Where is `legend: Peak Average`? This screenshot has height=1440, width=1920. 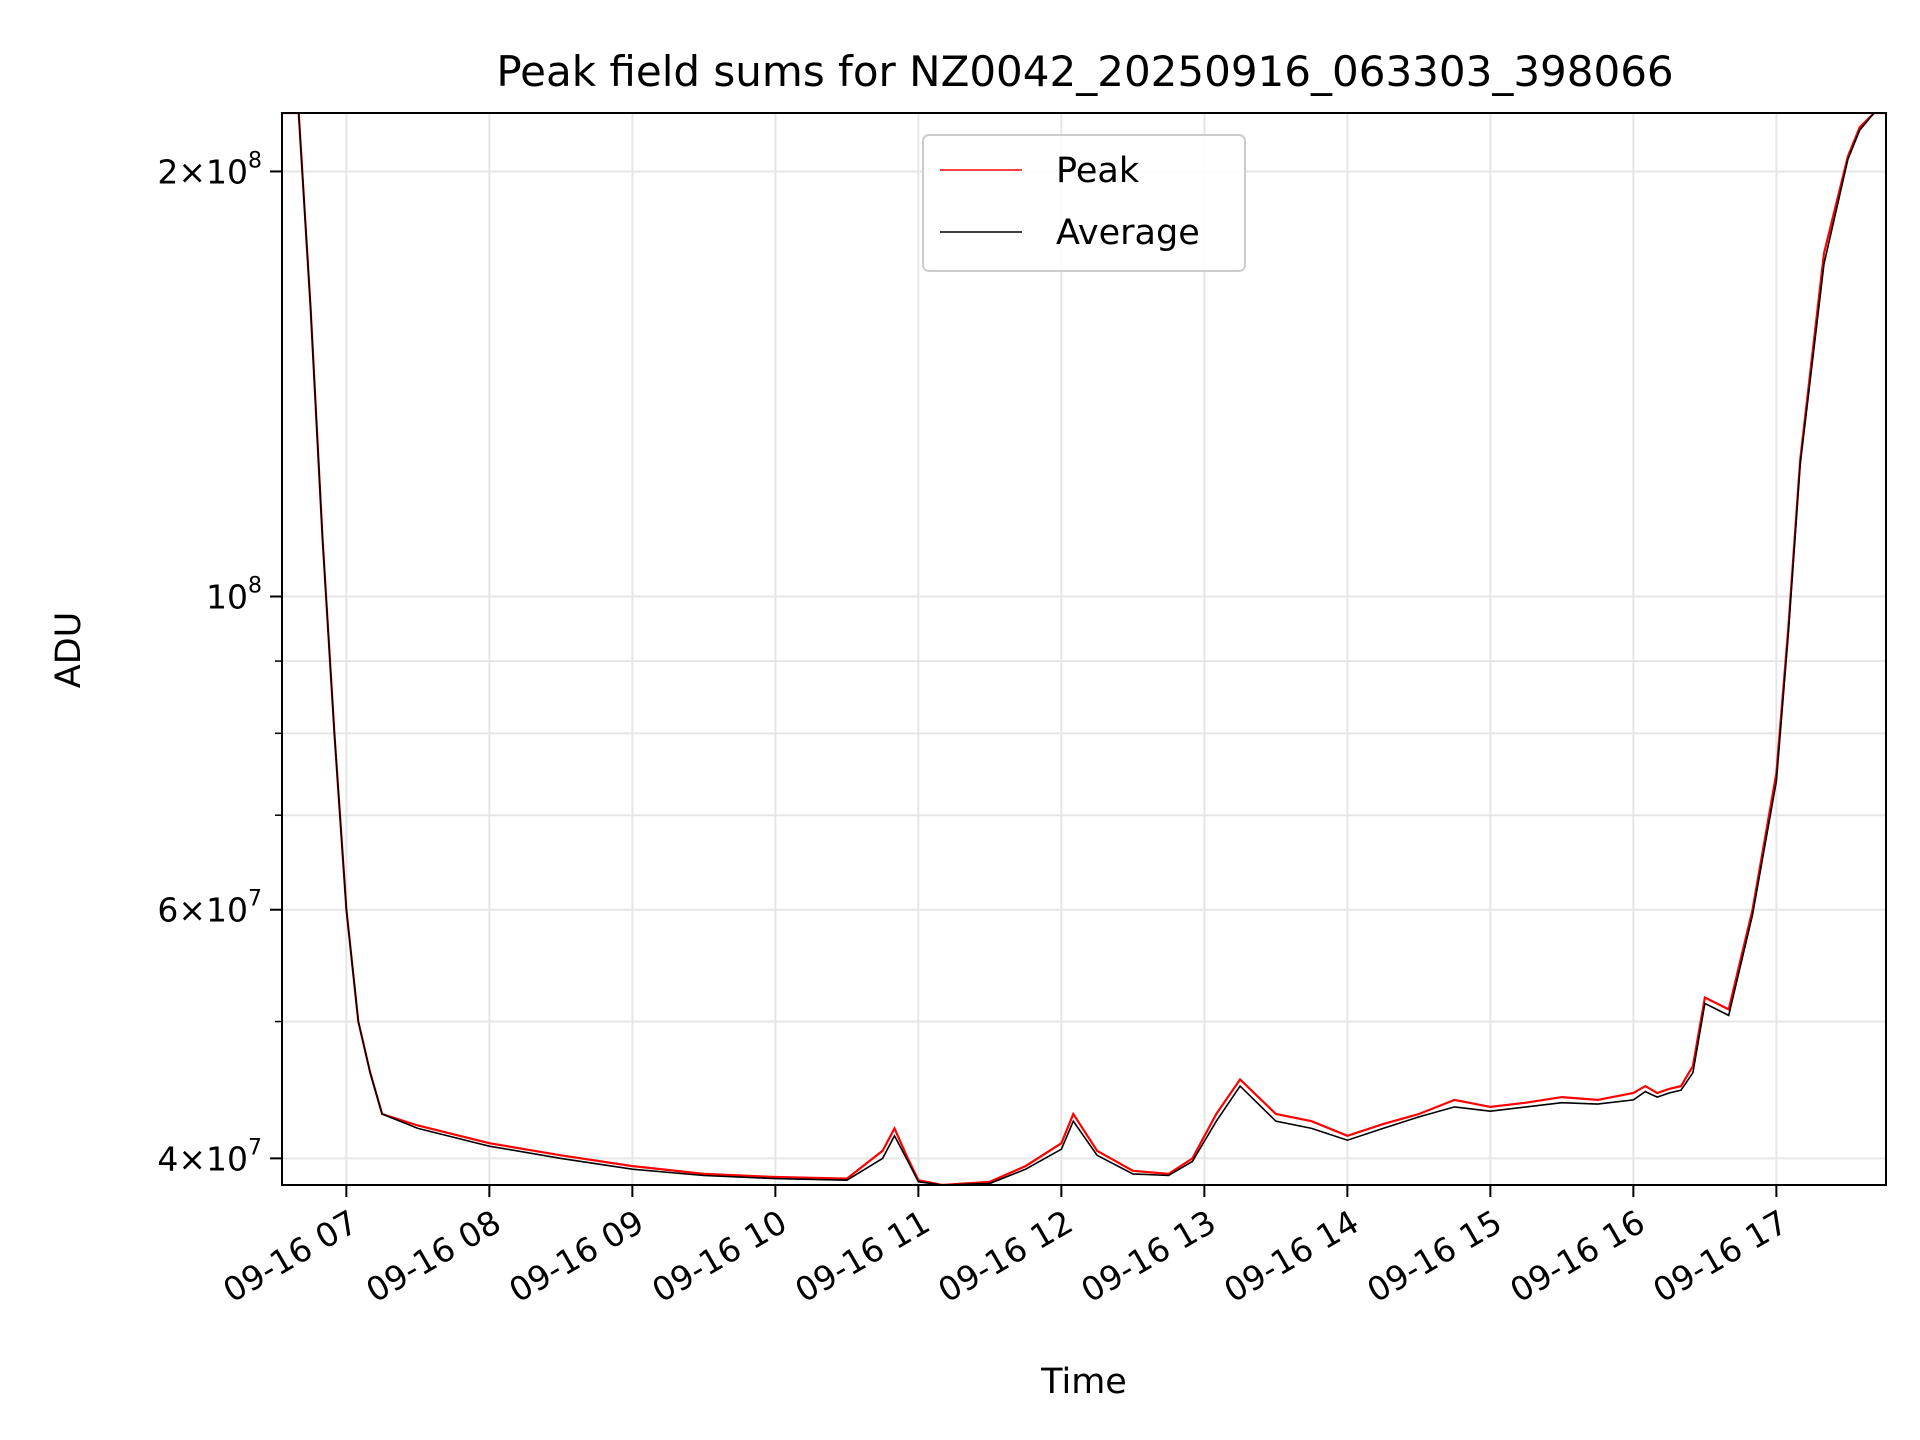 legend: Peak Average is located at coordinates (1084, 203).